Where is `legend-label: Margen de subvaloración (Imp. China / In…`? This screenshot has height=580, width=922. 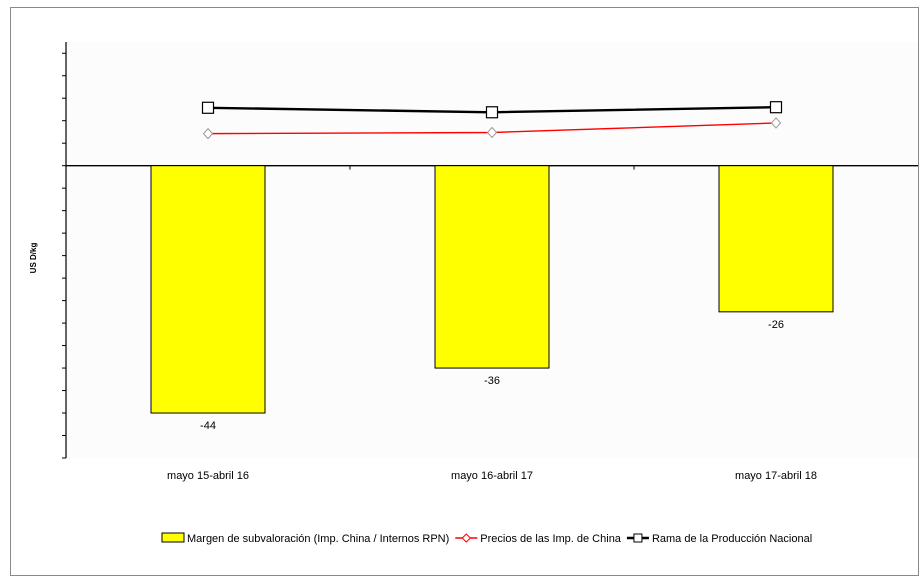 legend-label: Margen de subvaloración (Imp. China / In… is located at coordinates (318, 539).